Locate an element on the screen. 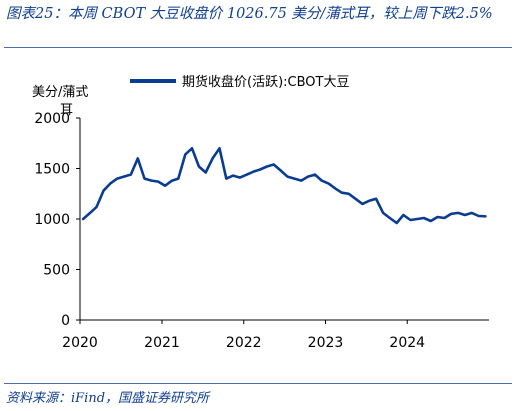 This screenshot has width=516, height=411. legend-label: 期货收盘价(活跃):CBOT大豆 is located at coordinates (265, 82).